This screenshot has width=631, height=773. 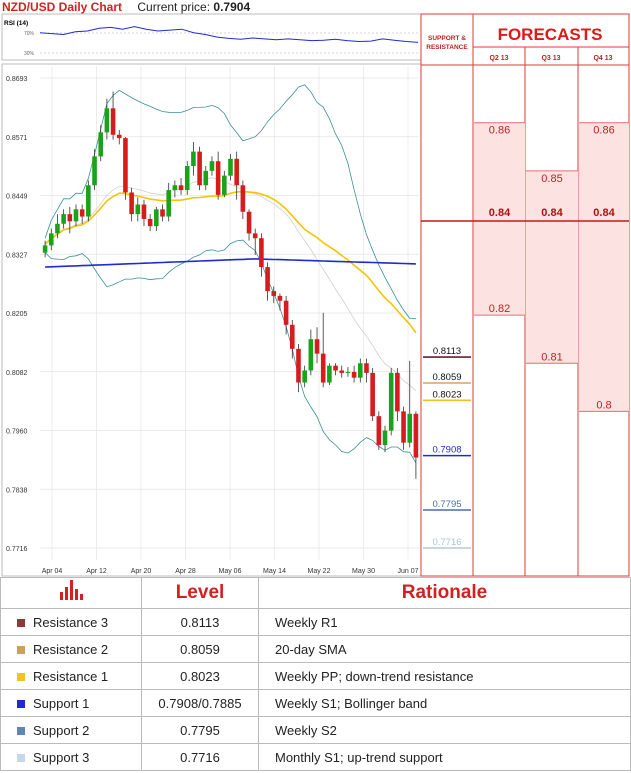 I want to click on sr-label-s2: 0.7795, so click(x=446, y=504).